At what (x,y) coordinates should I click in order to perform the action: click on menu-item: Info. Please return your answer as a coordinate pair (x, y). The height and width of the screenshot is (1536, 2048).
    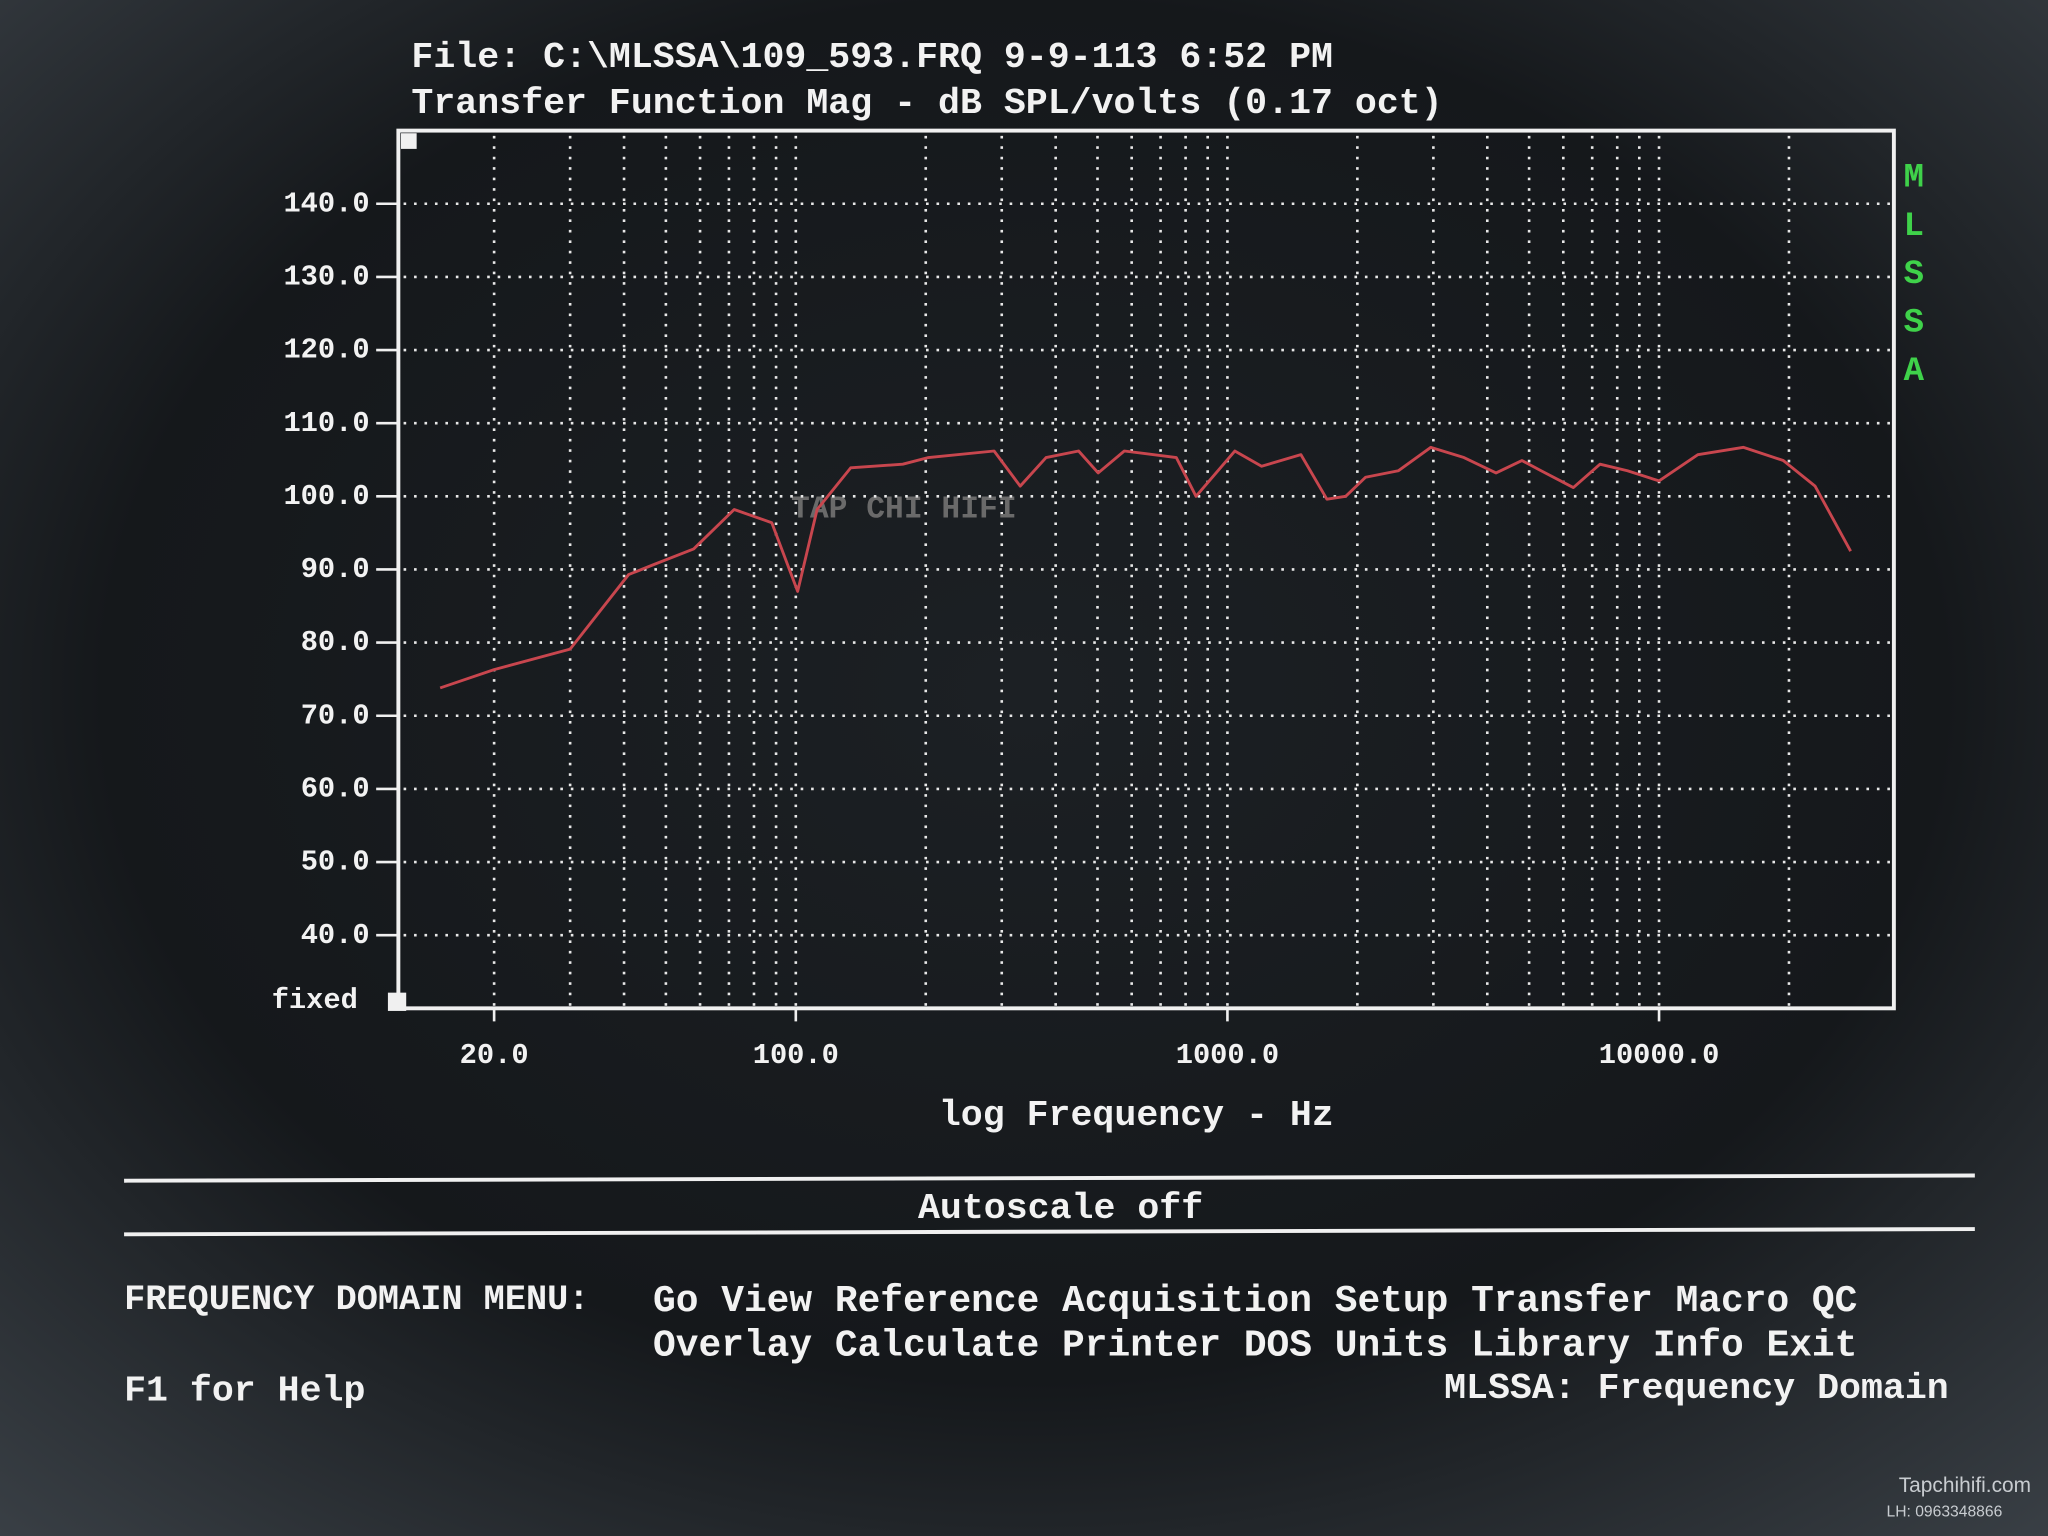
    Looking at the image, I should click on (1698, 1345).